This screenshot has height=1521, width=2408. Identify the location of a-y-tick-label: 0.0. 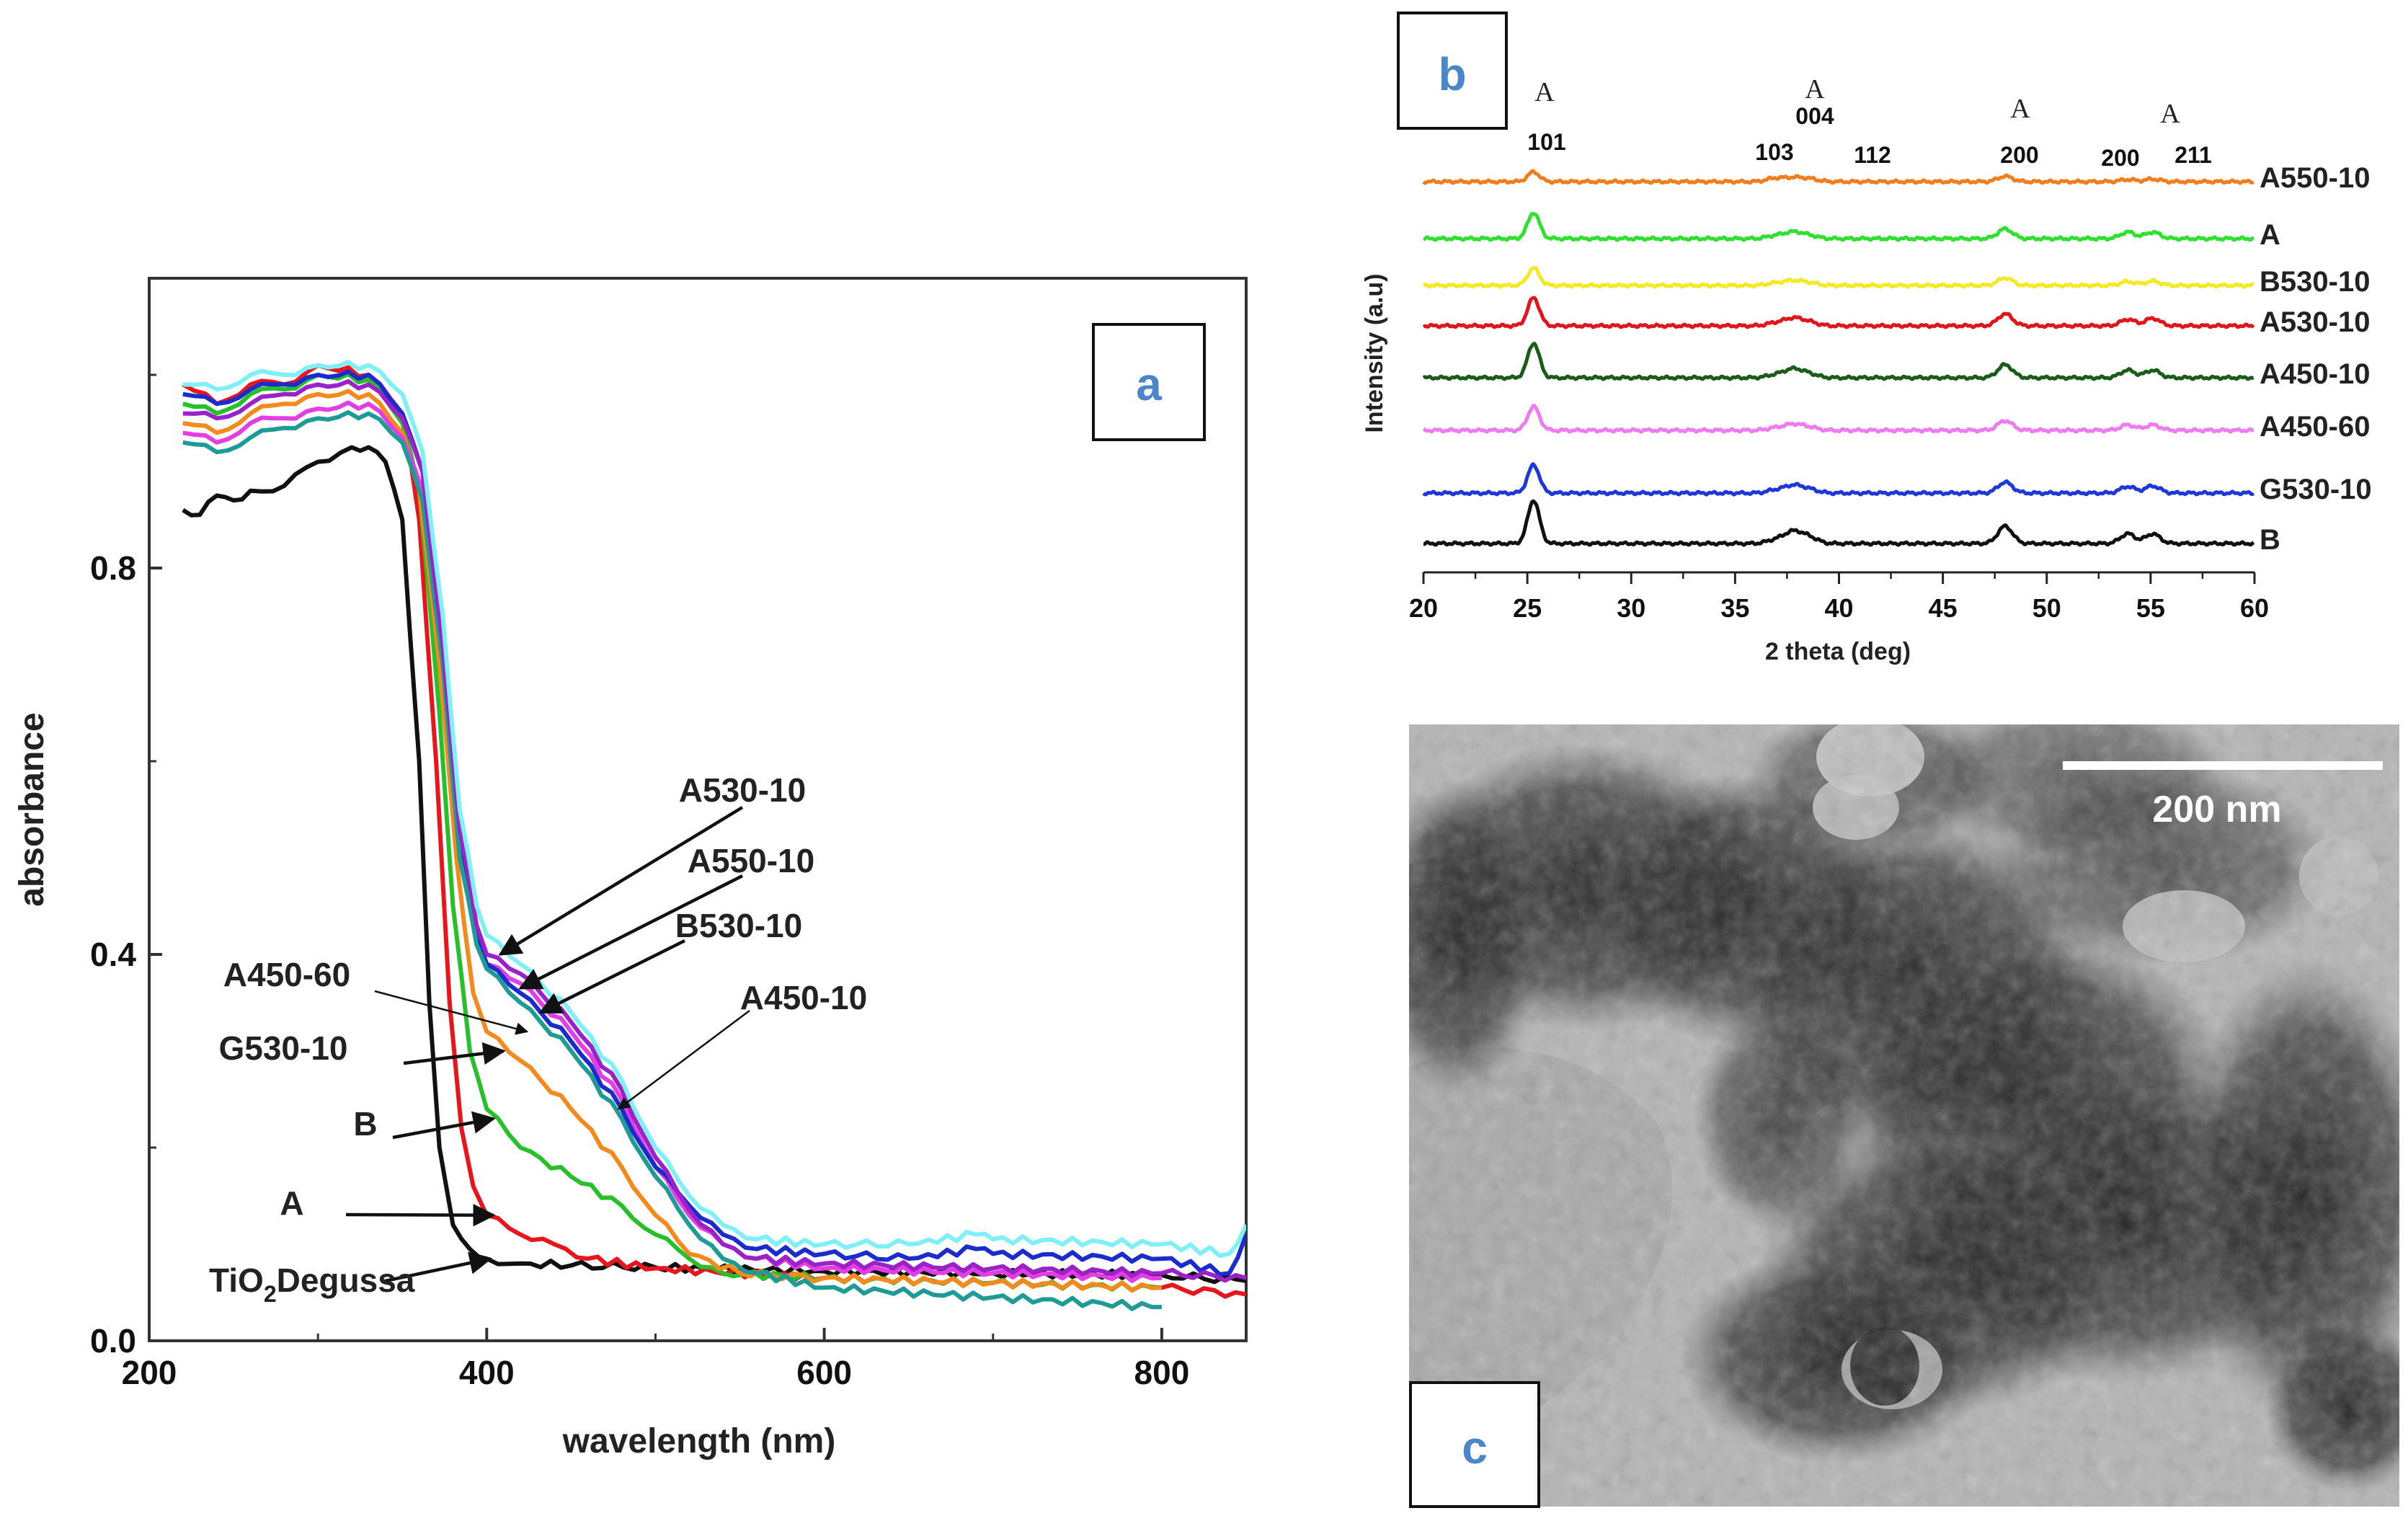
(113, 1341).